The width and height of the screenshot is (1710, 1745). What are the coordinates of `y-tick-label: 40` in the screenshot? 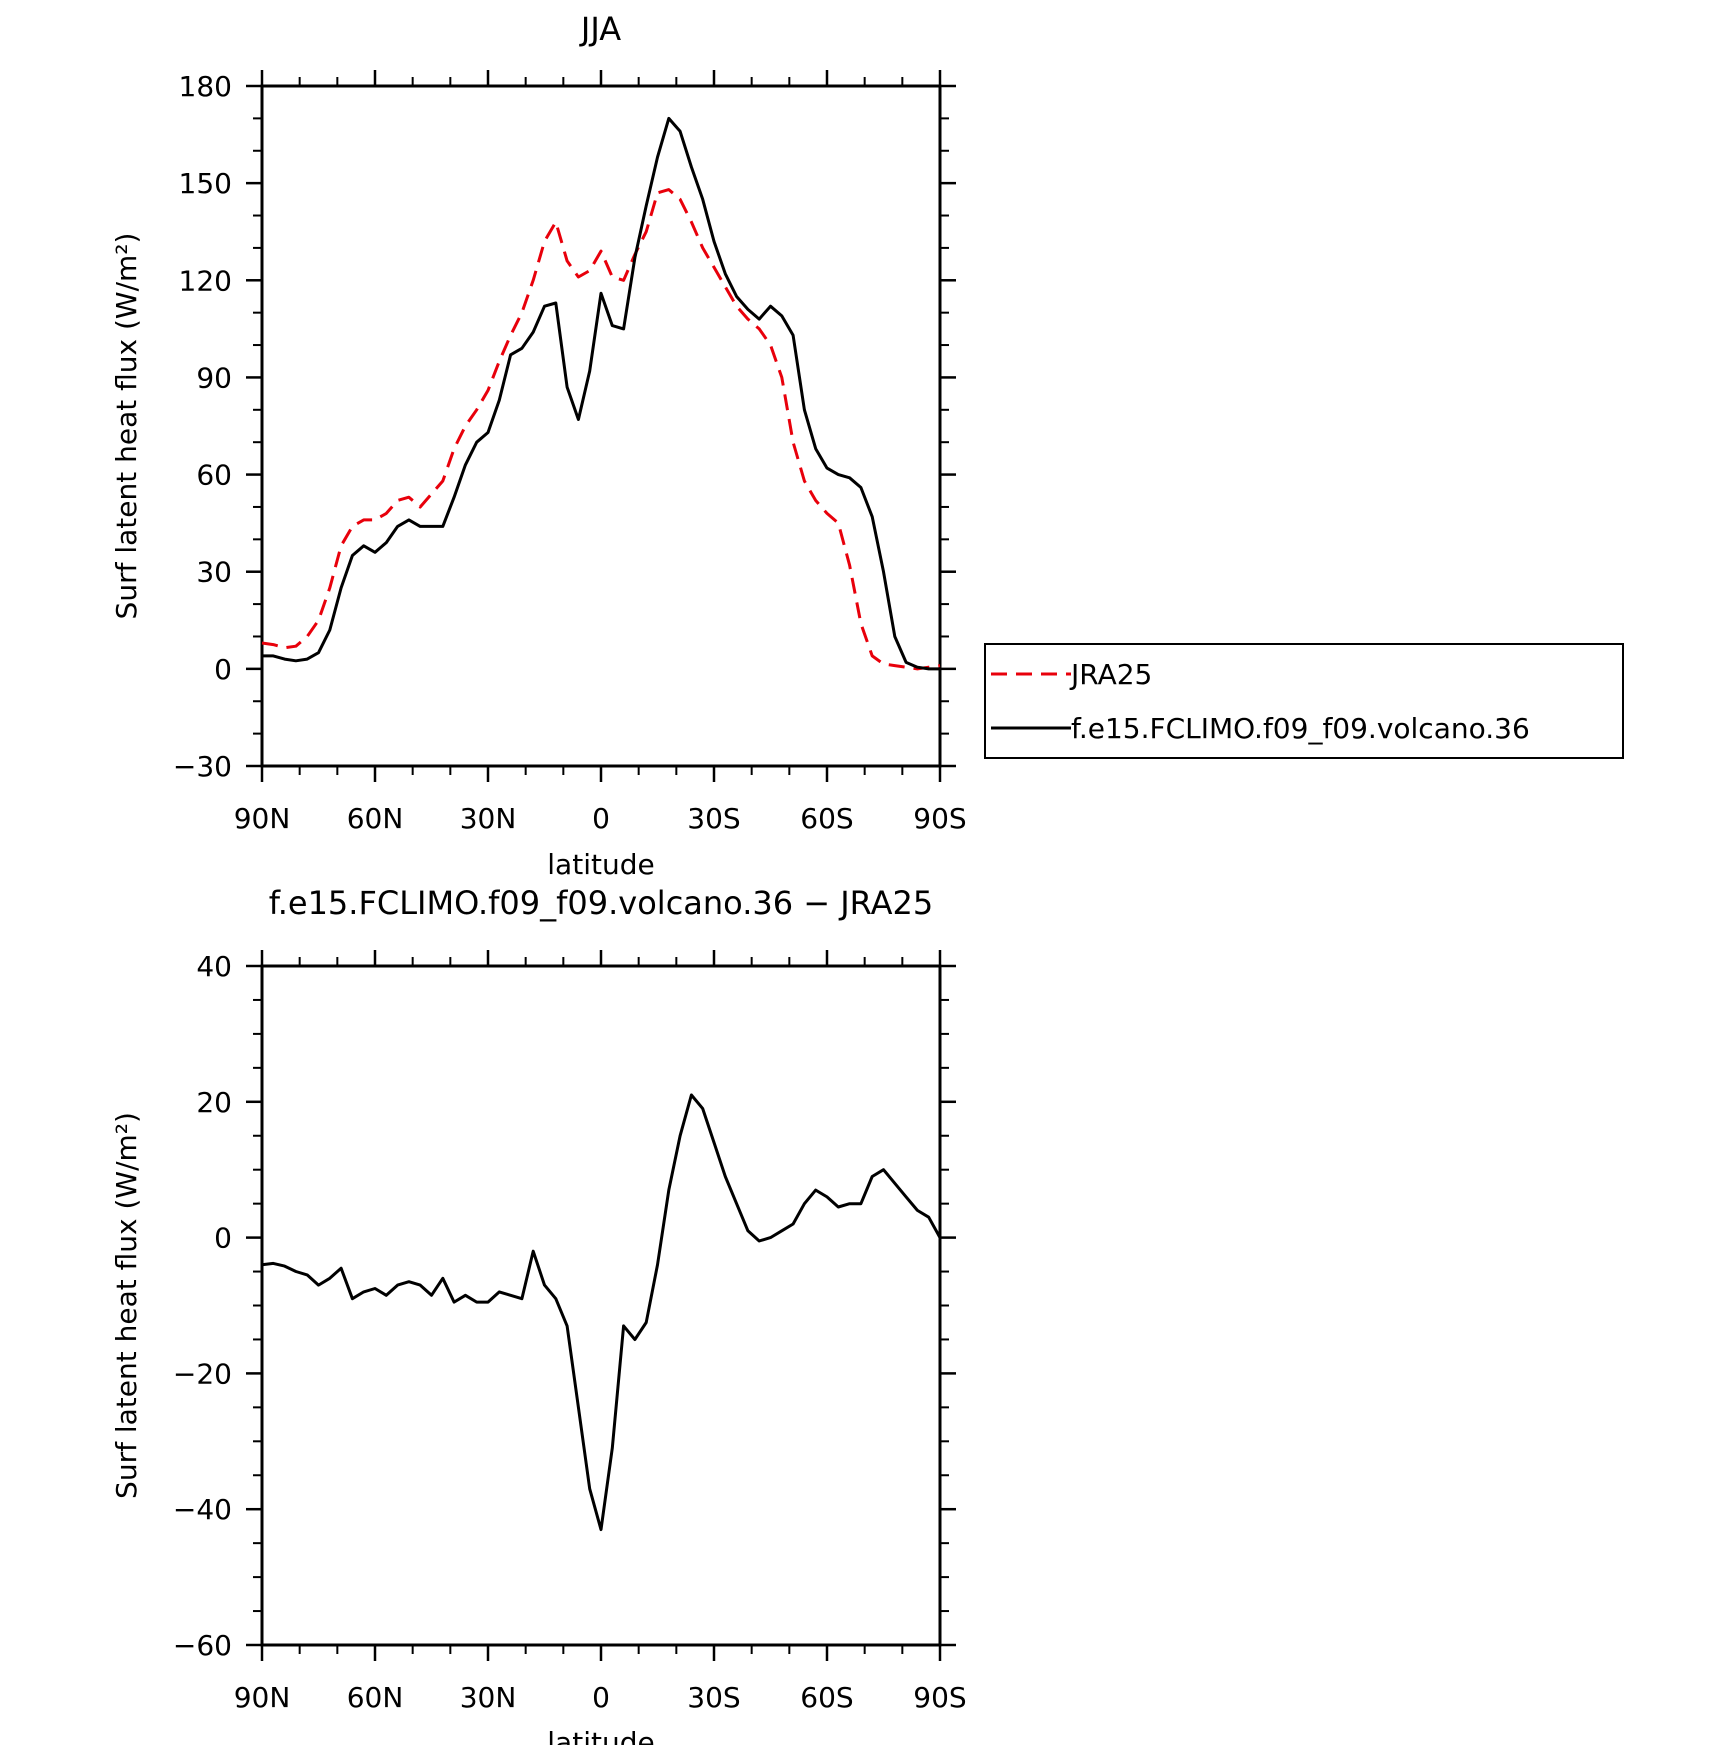 It's located at (214, 966).